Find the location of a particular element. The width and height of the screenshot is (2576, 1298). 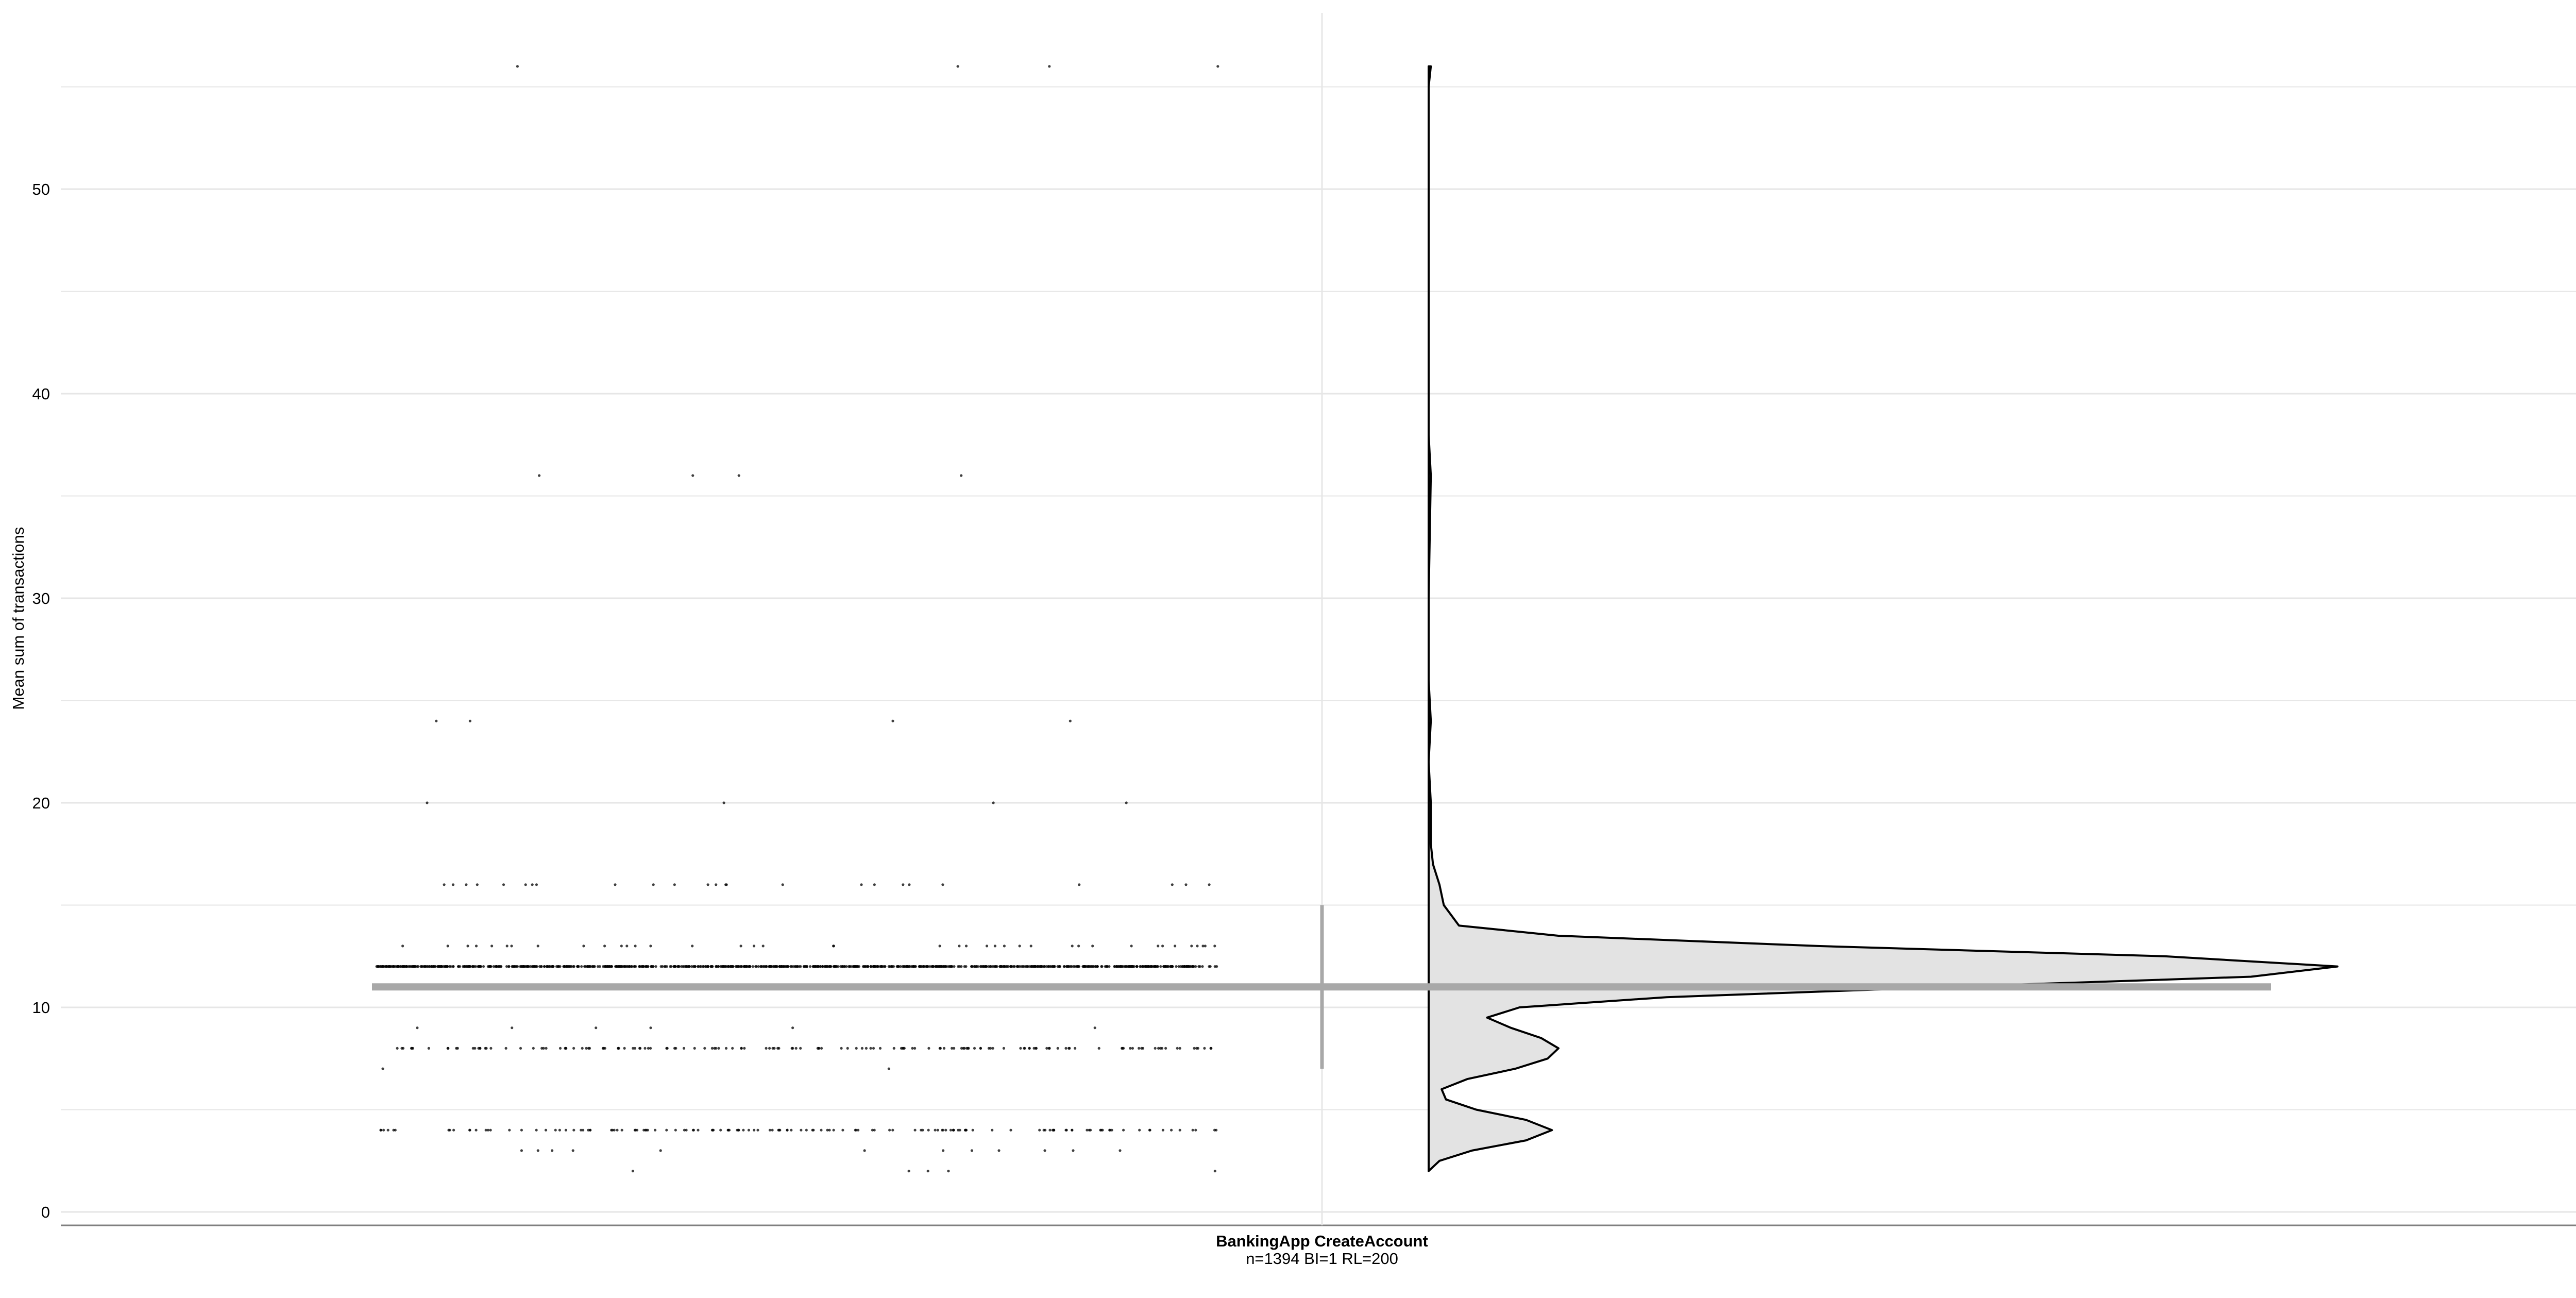

y-tick-label: 30 is located at coordinates (41, 598).